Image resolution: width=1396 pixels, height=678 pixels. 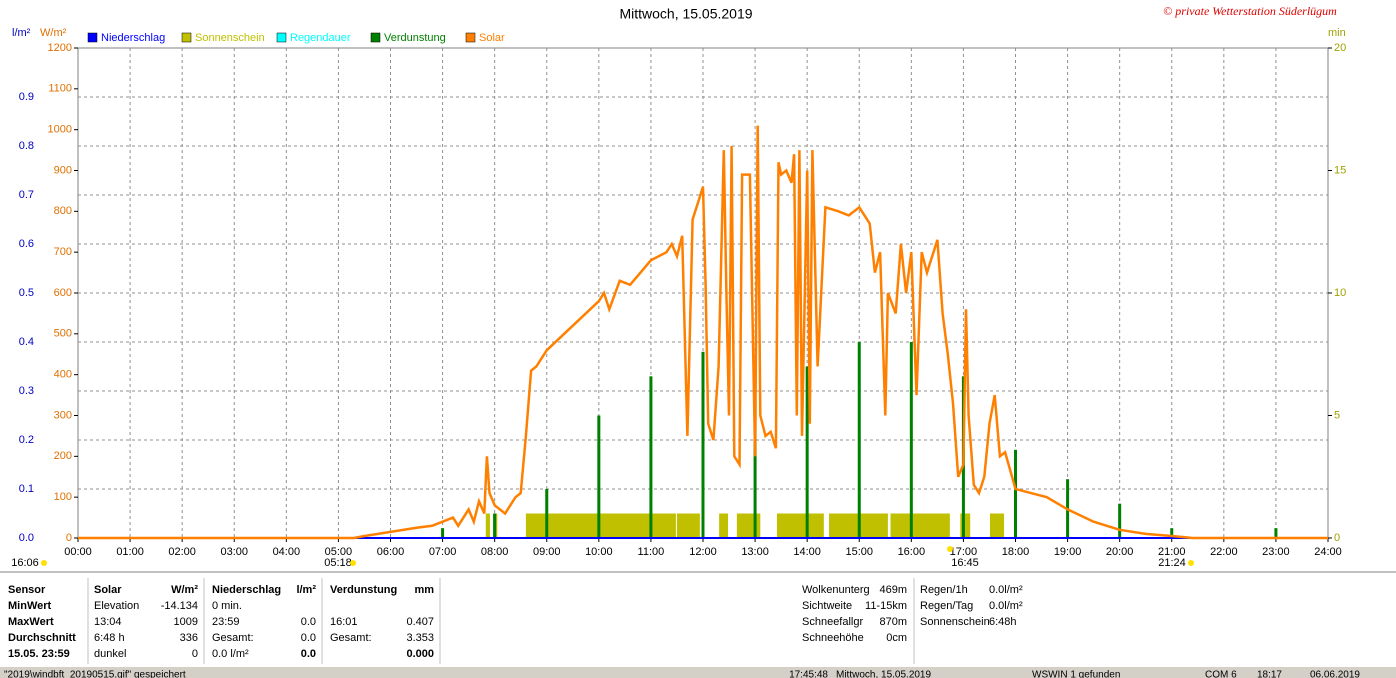 I want to click on info-value: 11-15km, so click(x=886, y=606).